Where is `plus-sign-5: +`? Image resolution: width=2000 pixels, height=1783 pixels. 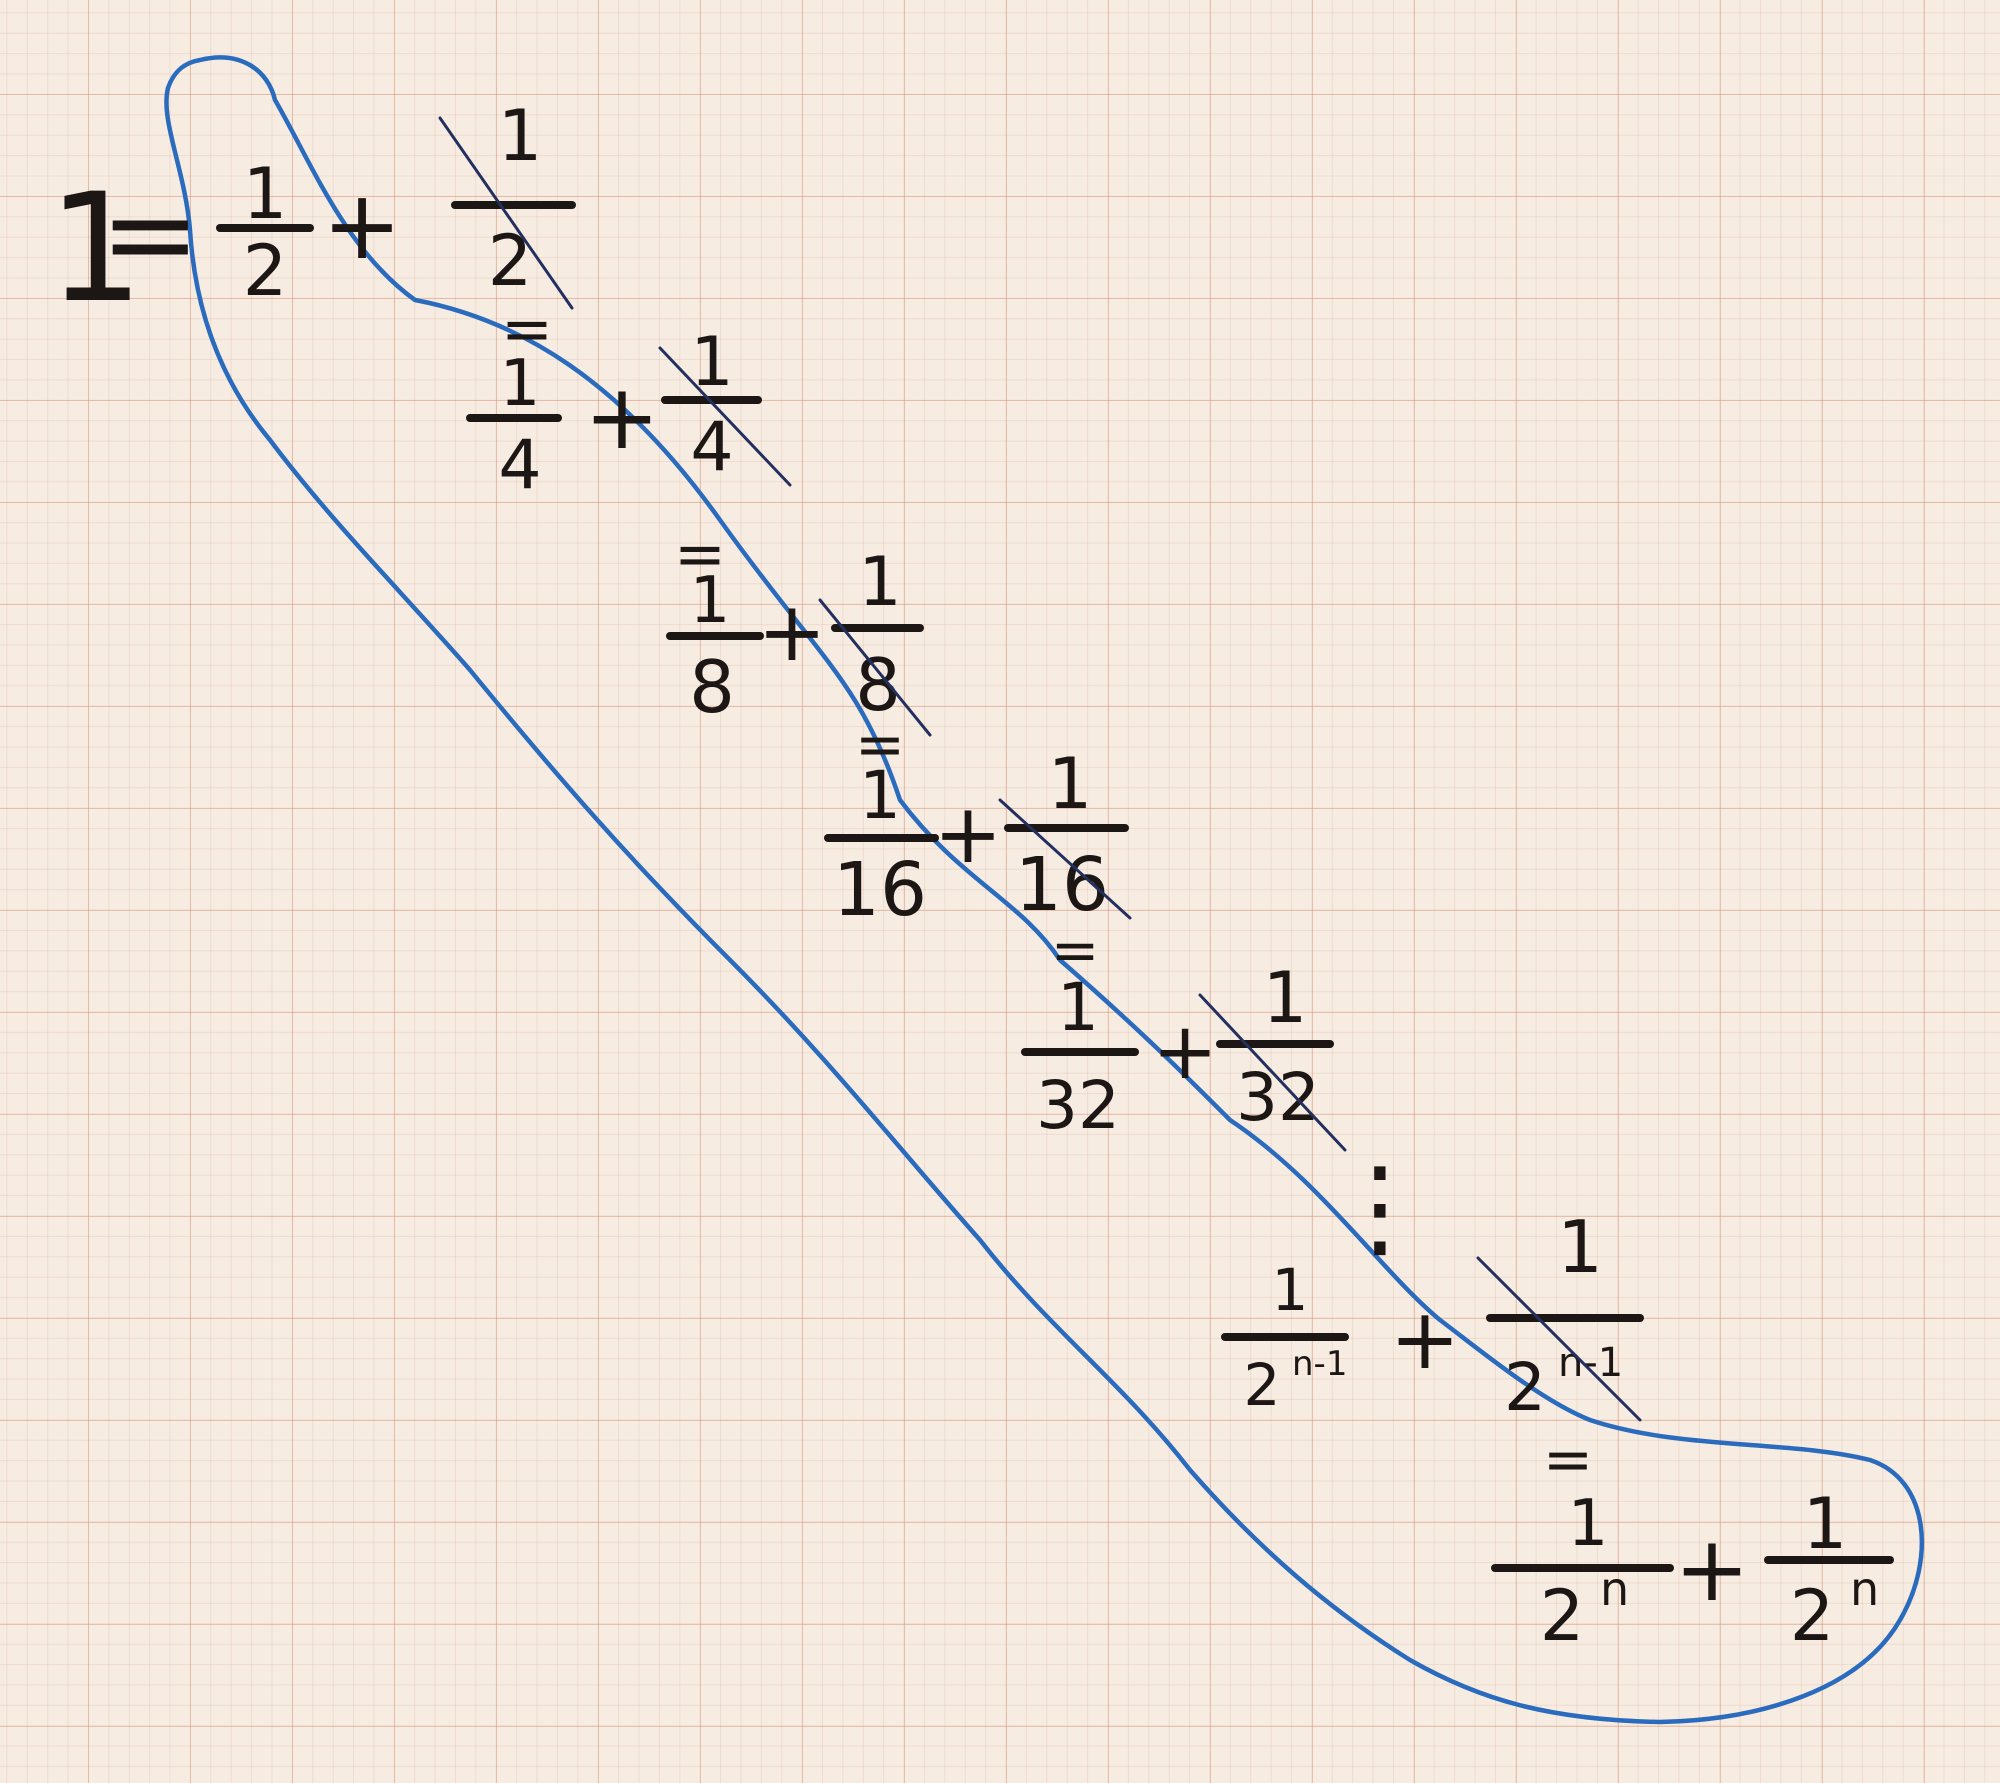 plus-sign-5: + is located at coordinates (1425, 1339).